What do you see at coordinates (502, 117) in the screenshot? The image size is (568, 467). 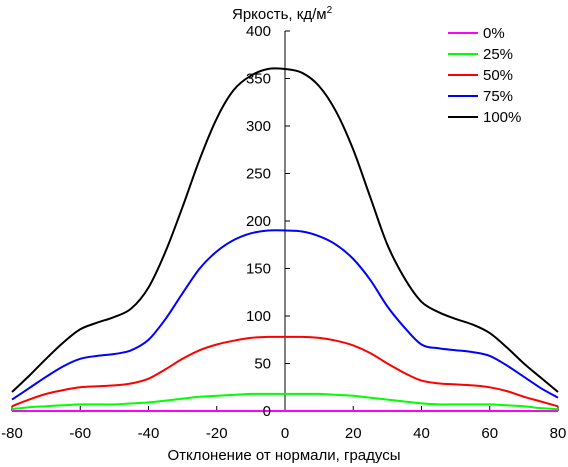 I see `legend-label: 100%` at bounding box center [502, 117].